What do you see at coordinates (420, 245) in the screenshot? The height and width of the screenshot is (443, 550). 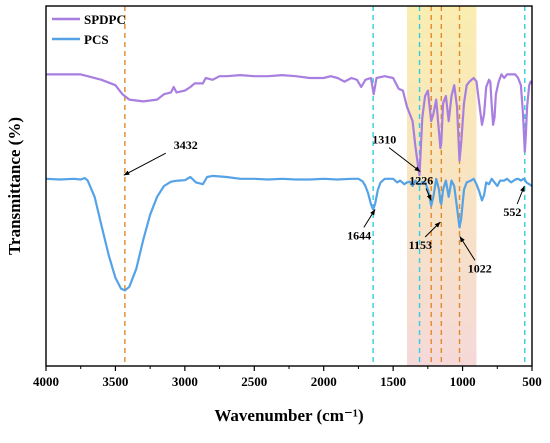 I see `annotation-label: 1153` at bounding box center [420, 245].